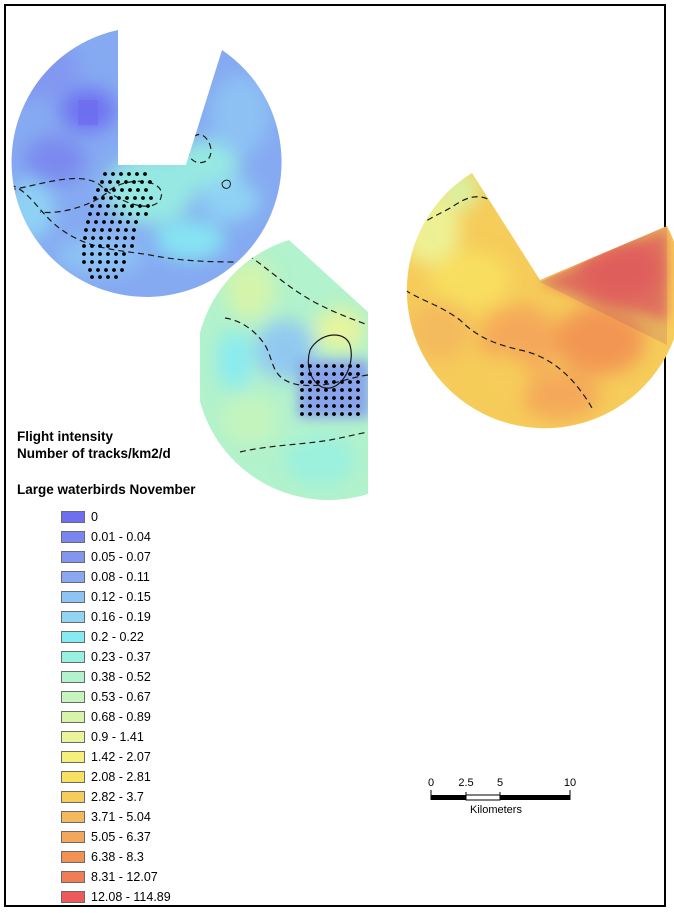 This screenshot has width=674, height=913. I want to click on legend-item: 2.82 - 3.7, so click(116, 797).